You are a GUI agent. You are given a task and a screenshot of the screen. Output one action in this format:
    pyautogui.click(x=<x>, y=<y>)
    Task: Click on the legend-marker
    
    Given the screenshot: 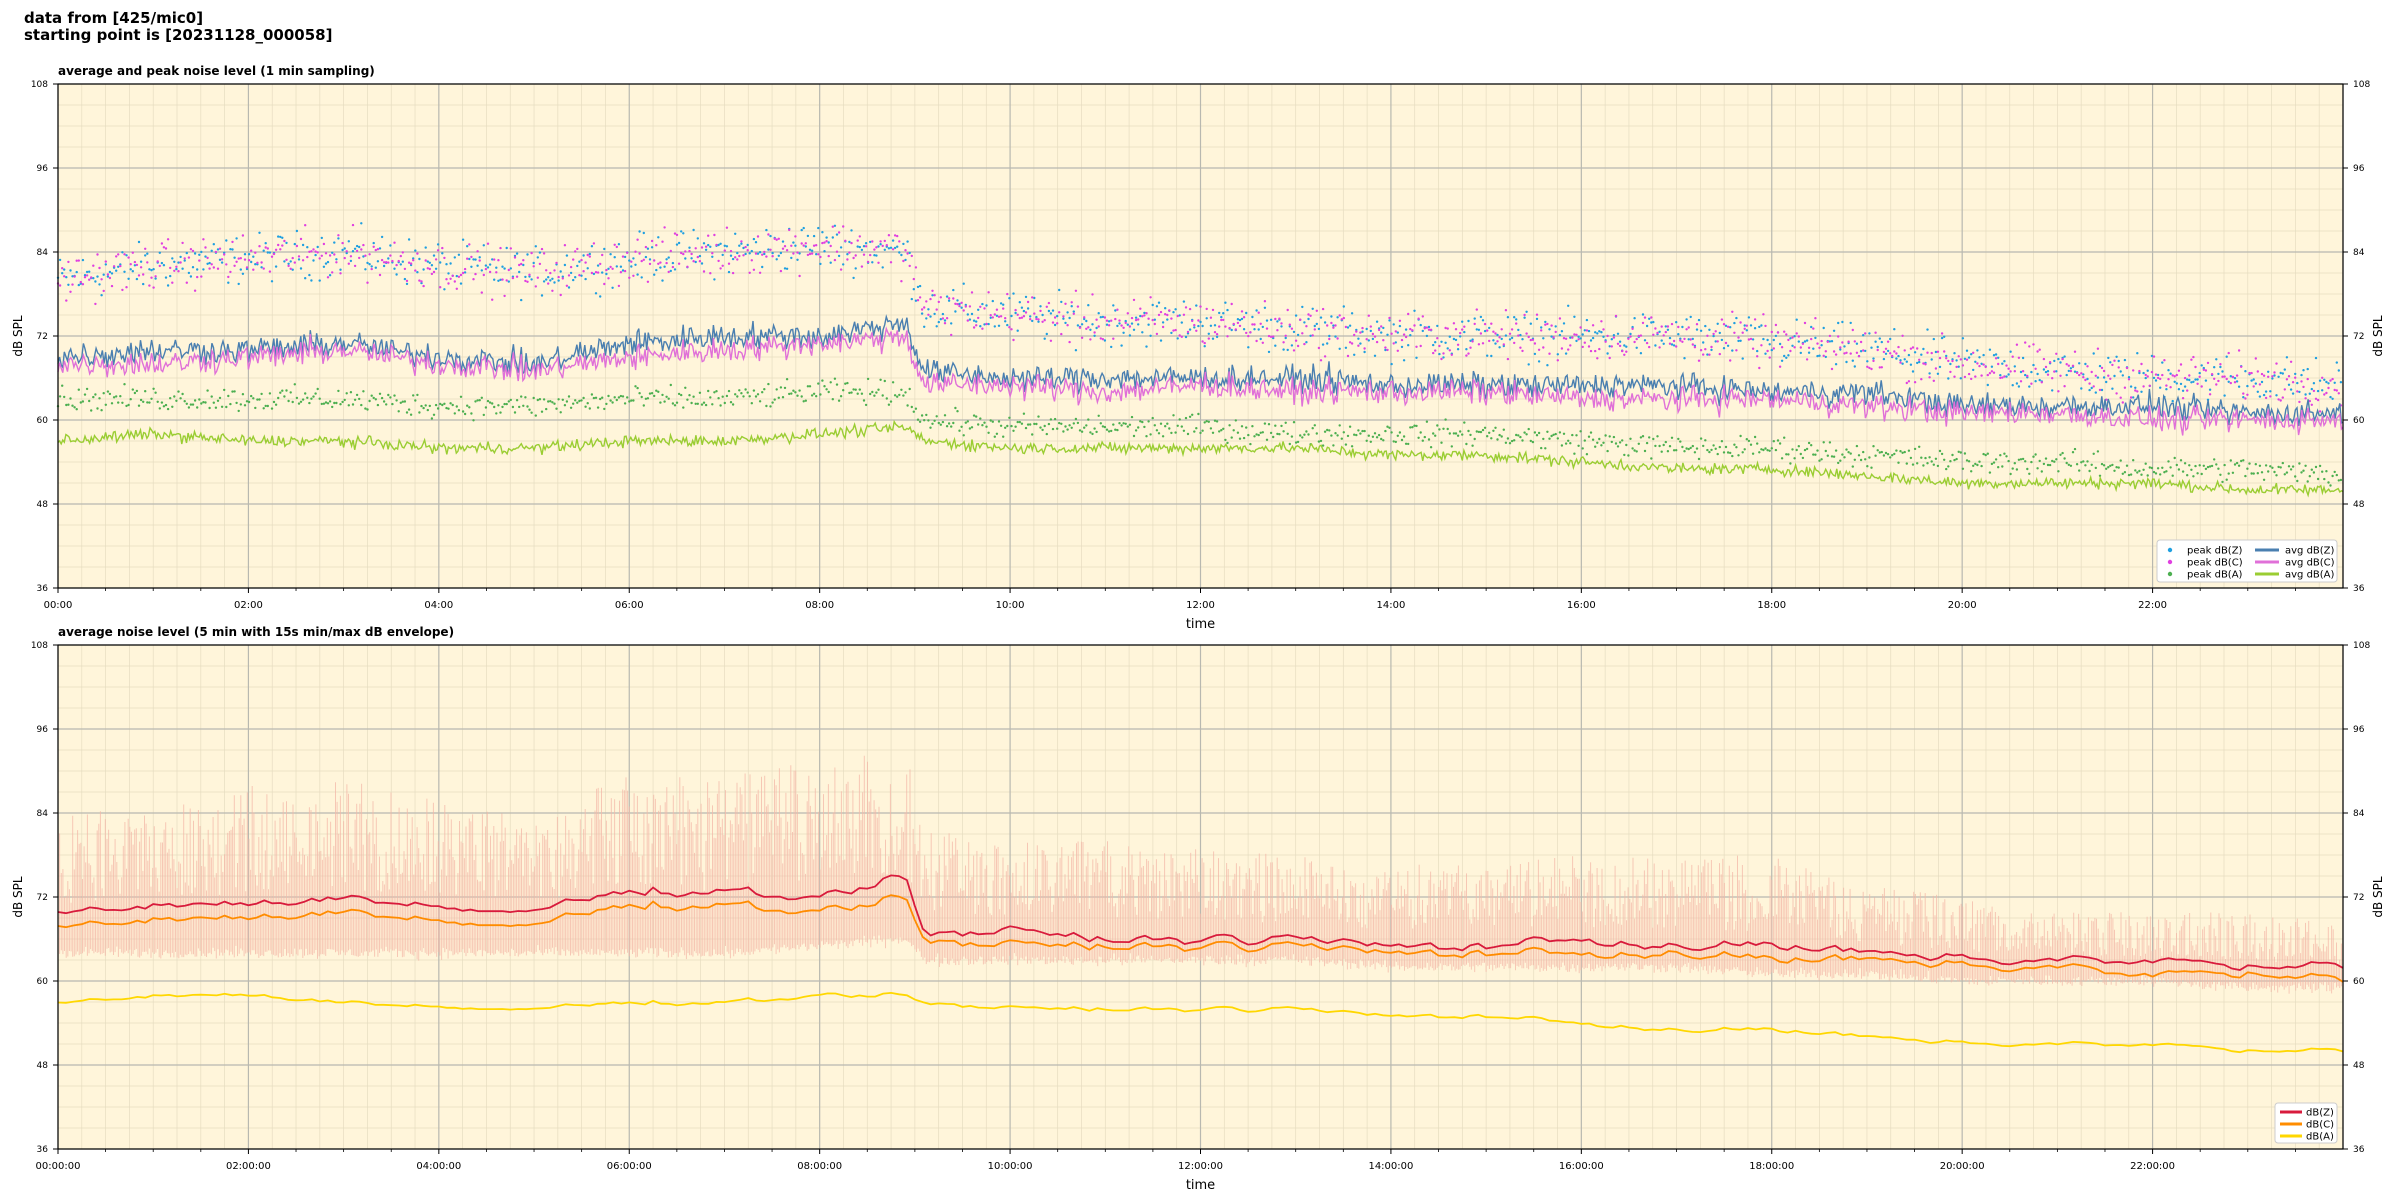 What is the action you would take?
    pyautogui.click(x=2170, y=562)
    